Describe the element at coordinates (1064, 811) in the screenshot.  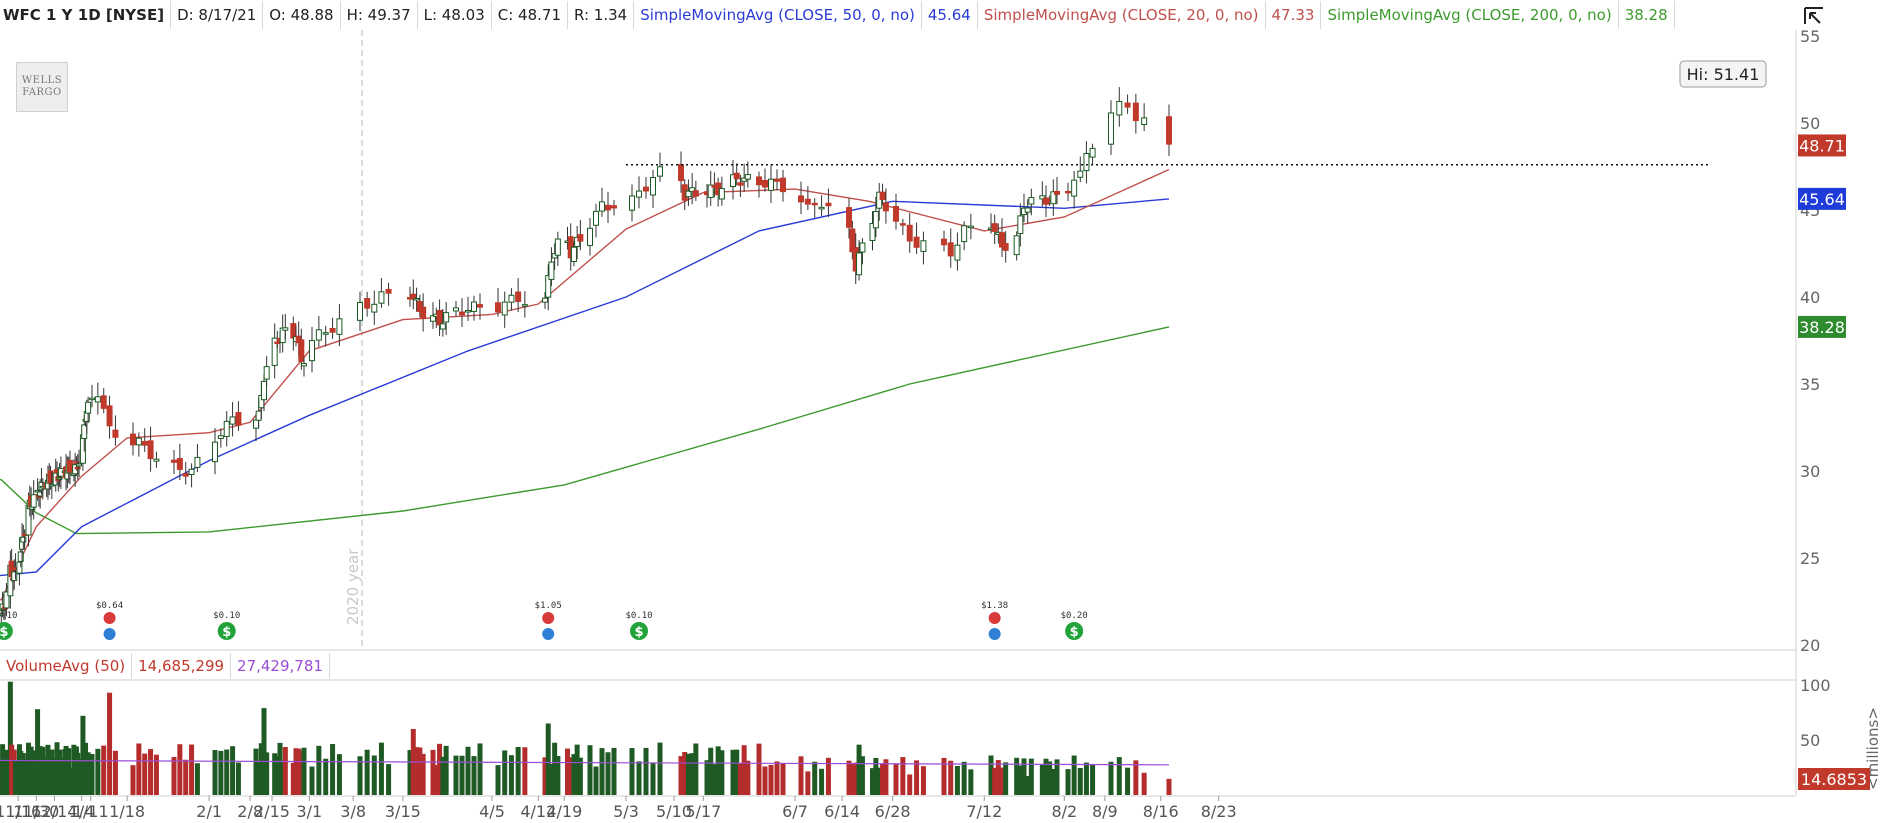
I see `x-tick-label: 8/2` at that location.